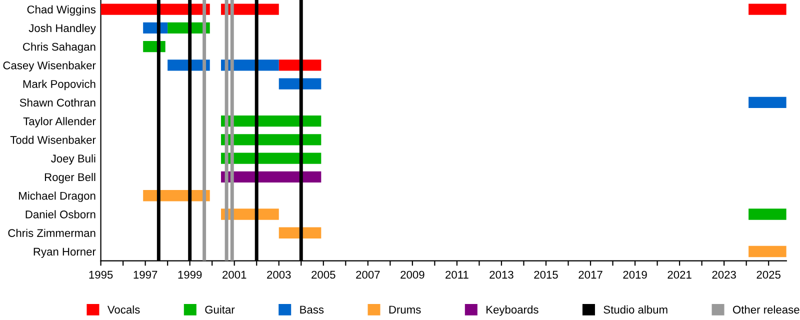 This screenshot has width=800, height=320. What do you see at coordinates (59, 122) in the screenshot?
I see `y-tick-label: Taylor Allender` at bounding box center [59, 122].